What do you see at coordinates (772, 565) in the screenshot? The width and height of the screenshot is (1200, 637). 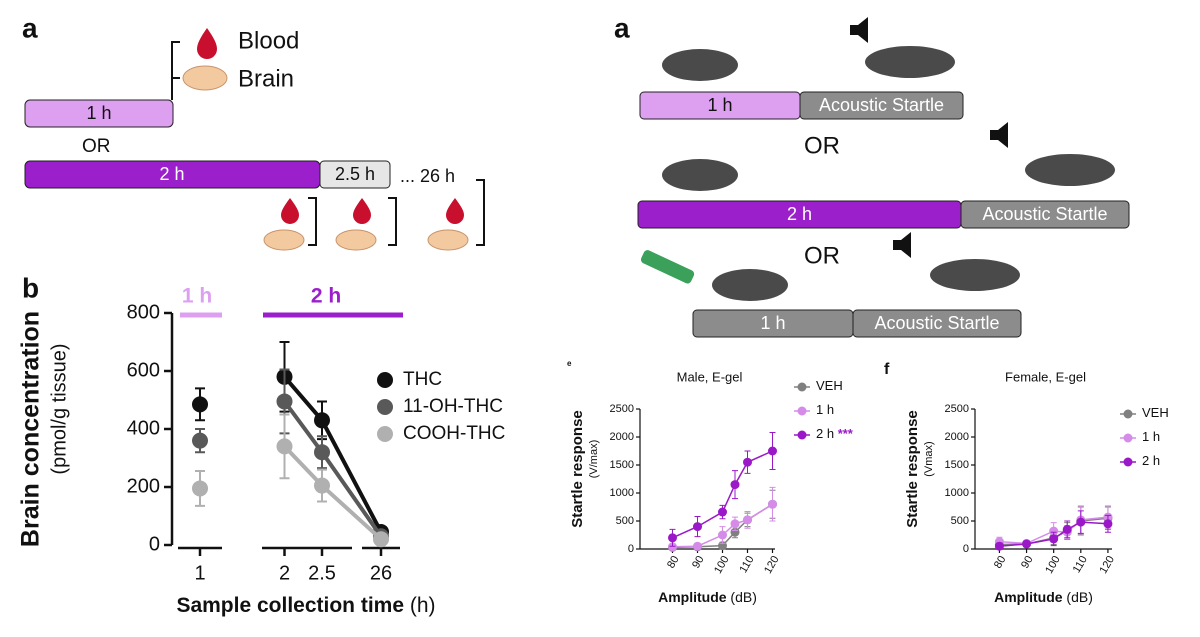 I see `x-tick-label: 120` at bounding box center [772, 565].